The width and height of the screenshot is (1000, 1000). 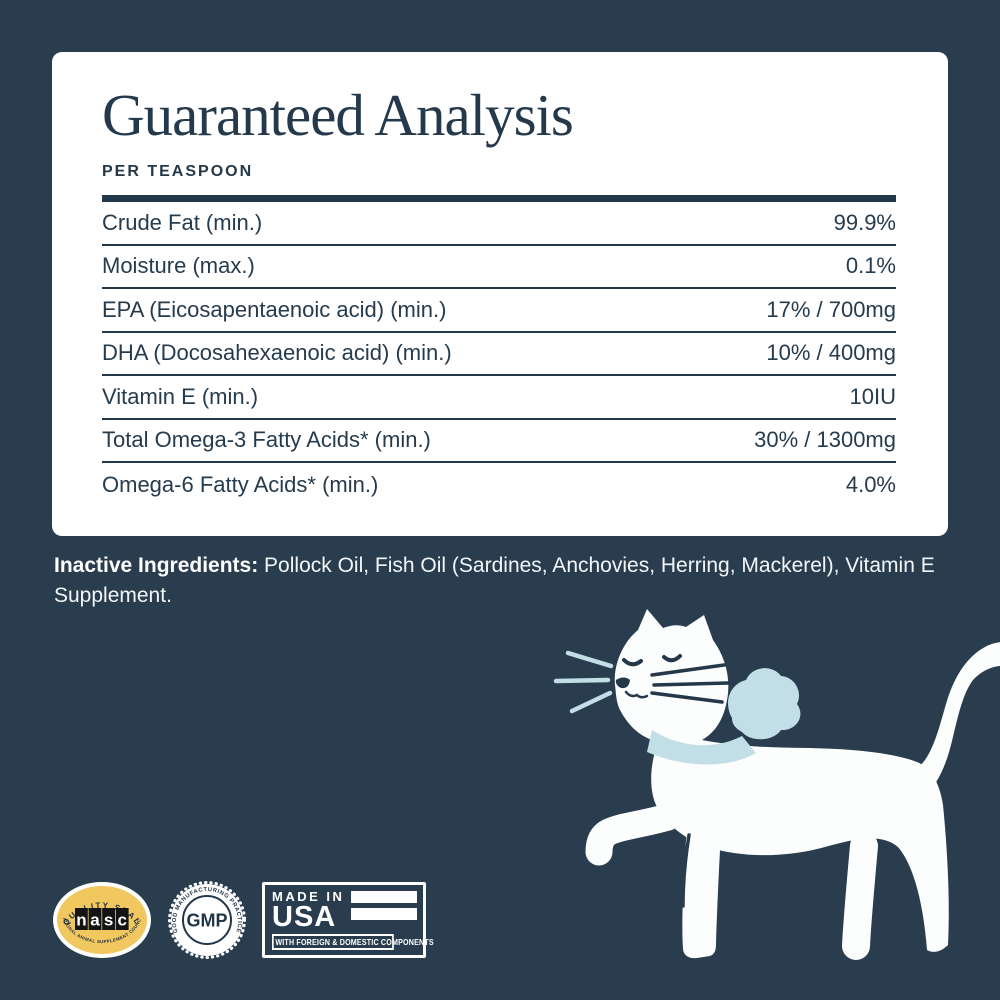 I want to click on nutrient-label: DHA (Docosahexaenoic acid) (min.), so click(x=277, y=353).